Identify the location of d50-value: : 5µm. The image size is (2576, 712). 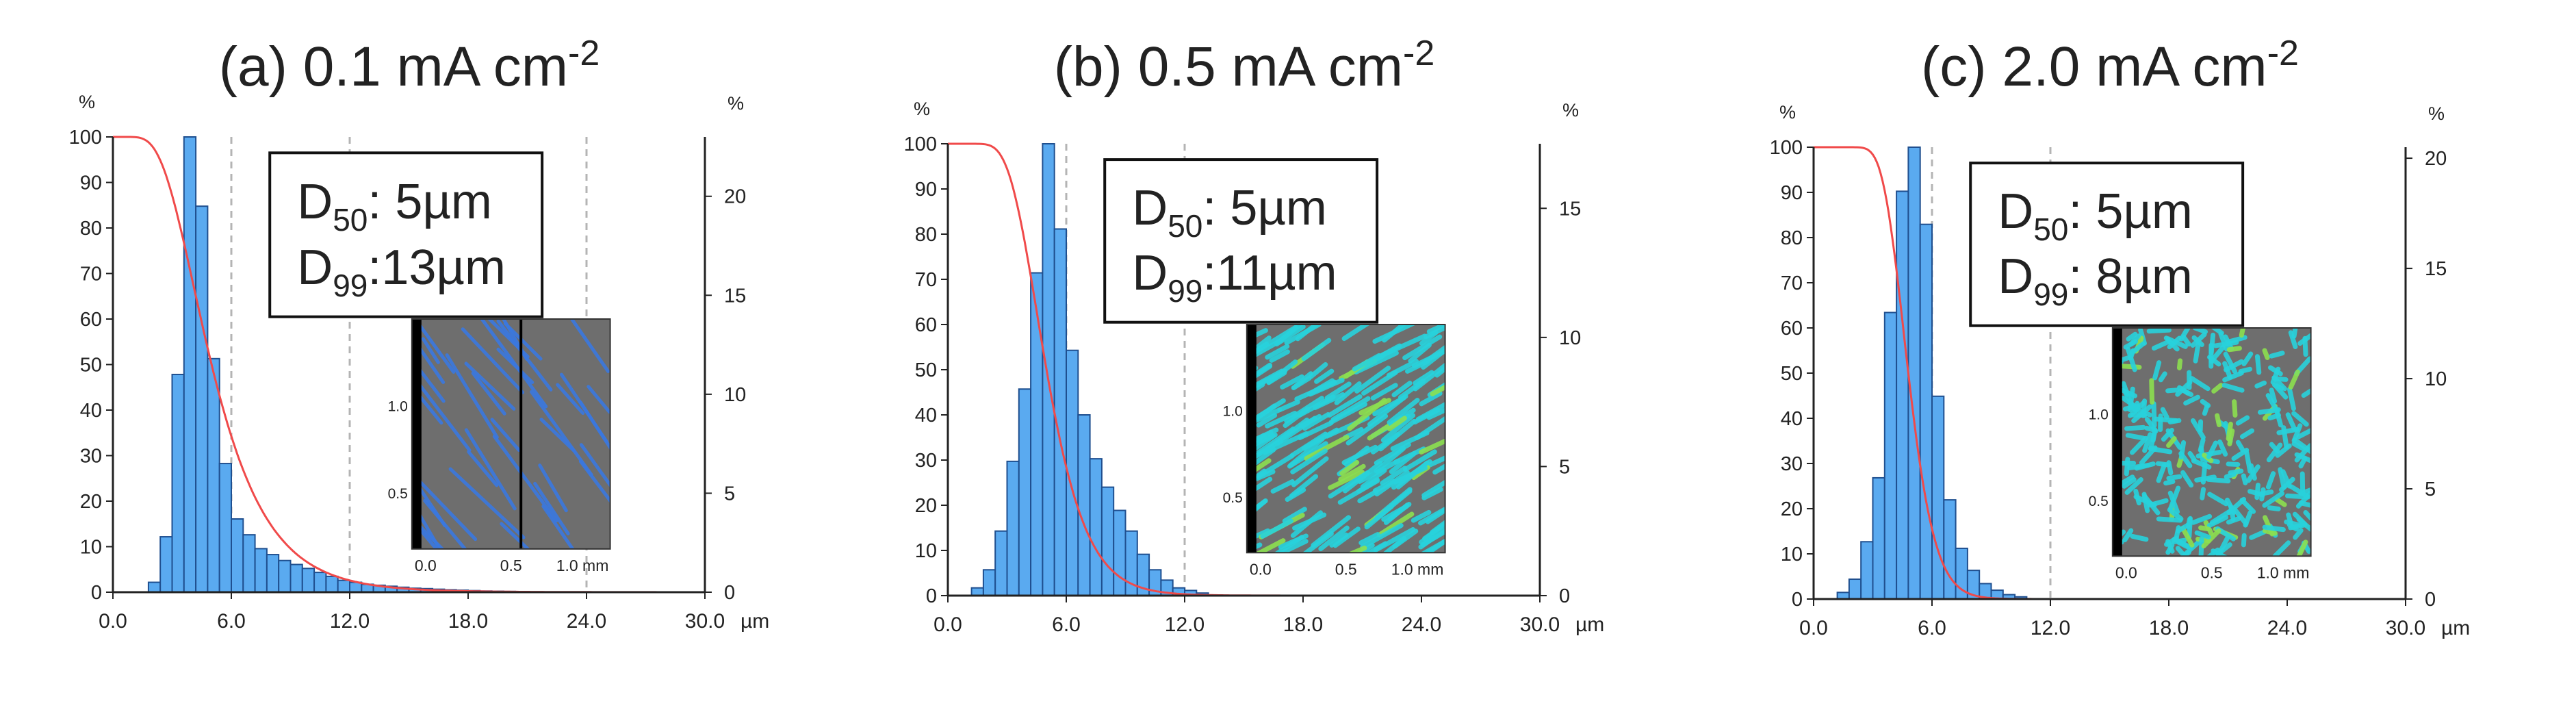
(430, 202).